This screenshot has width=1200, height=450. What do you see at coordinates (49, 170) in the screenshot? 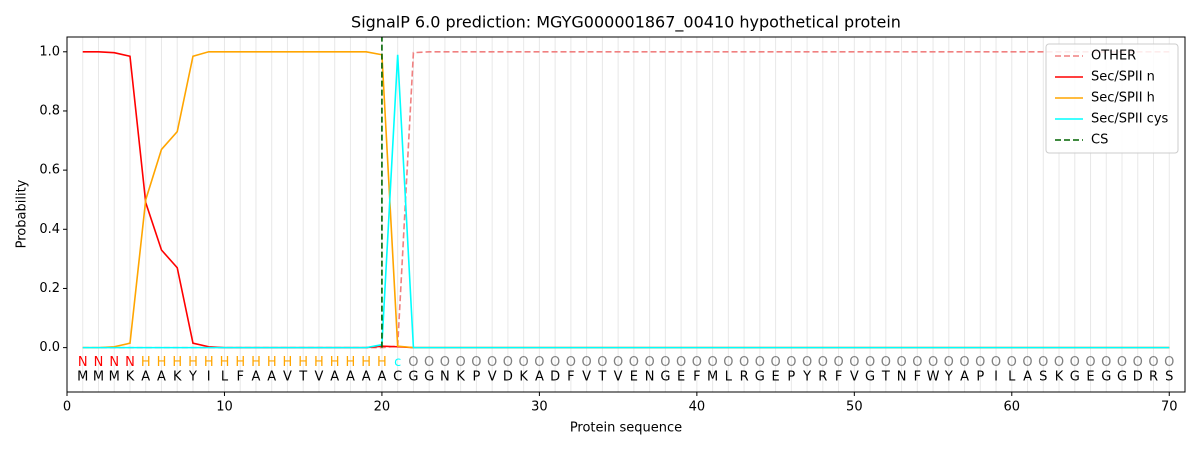
I see `y-tick-label: 0.6` at bounding box center [49, 170].